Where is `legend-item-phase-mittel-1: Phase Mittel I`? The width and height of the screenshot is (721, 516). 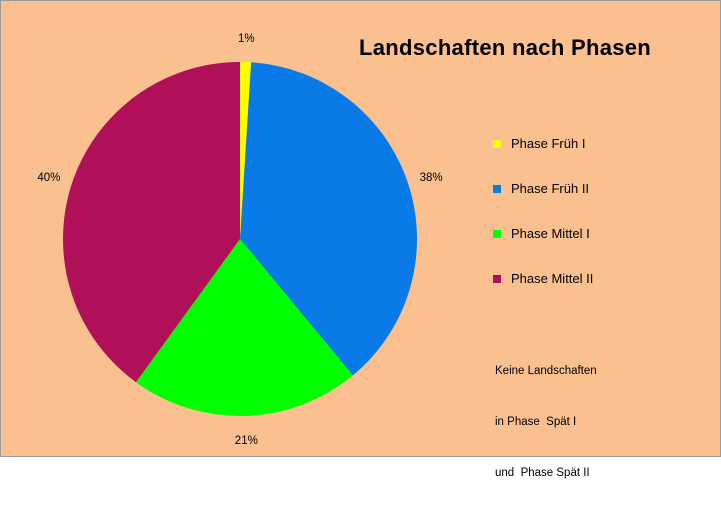
legend-item-phase-mittel-1: Phase Mittel I is located at coordinates (543, 233).